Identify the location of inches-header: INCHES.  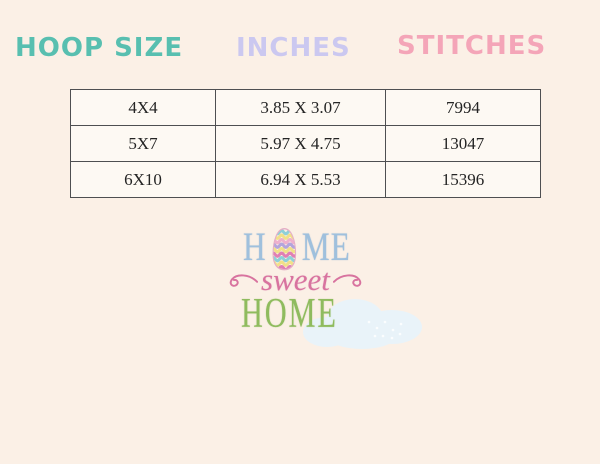
(293, 48).